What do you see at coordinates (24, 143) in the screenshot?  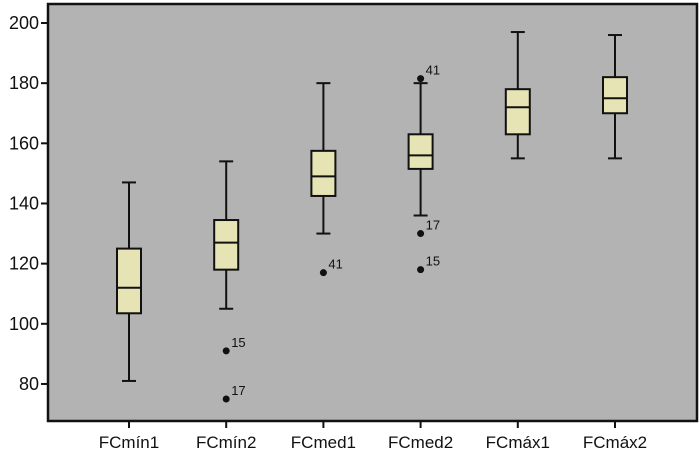 I see `y-tick-label: 160` at bounding box center [24, 143].